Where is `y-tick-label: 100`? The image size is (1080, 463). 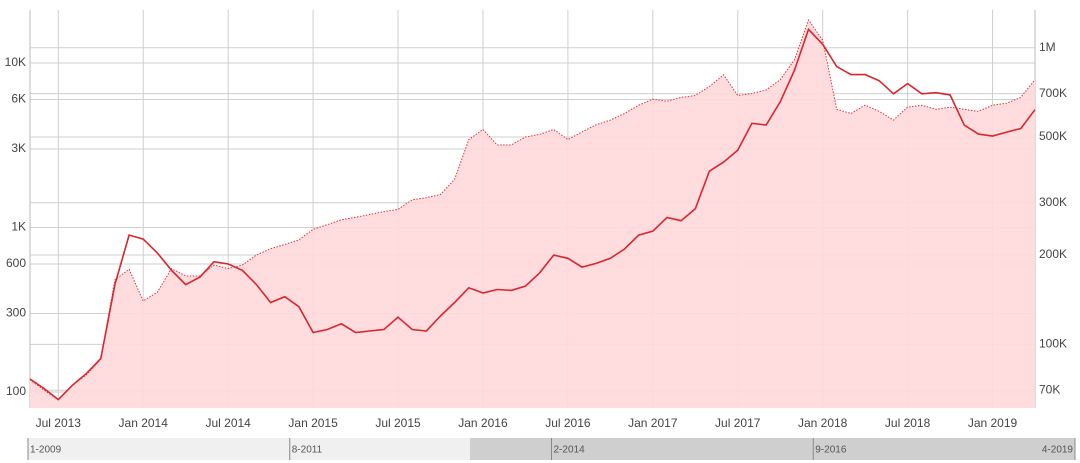 y-tick-label: 100 is located at coordinates (16, 391).